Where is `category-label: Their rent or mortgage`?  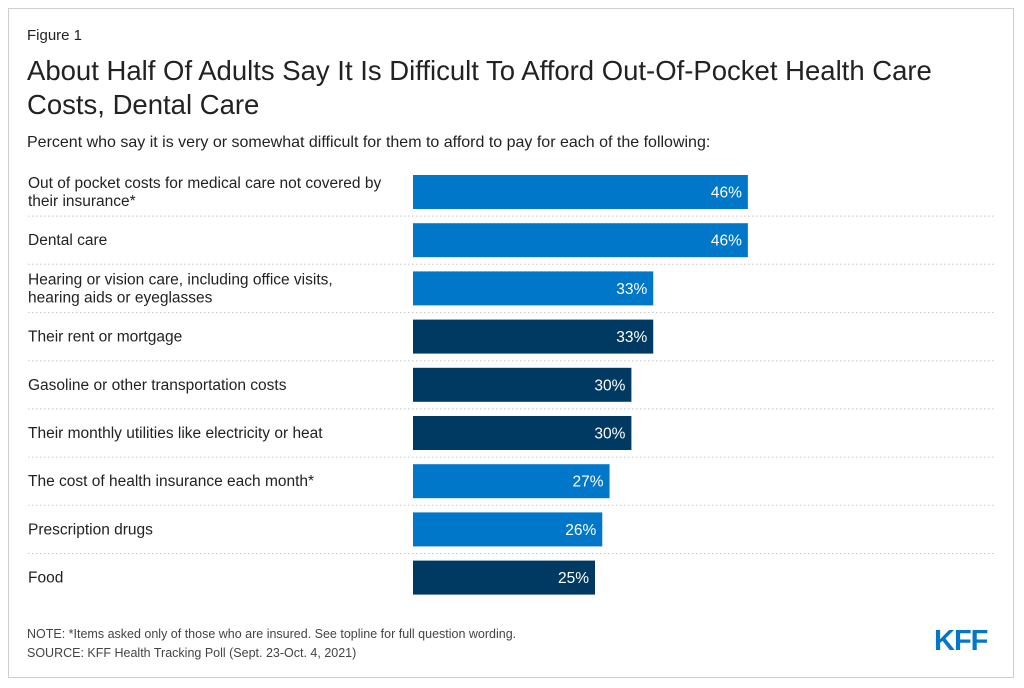
category-label: Their rent or mortgage is located at coordinates (105, 337).